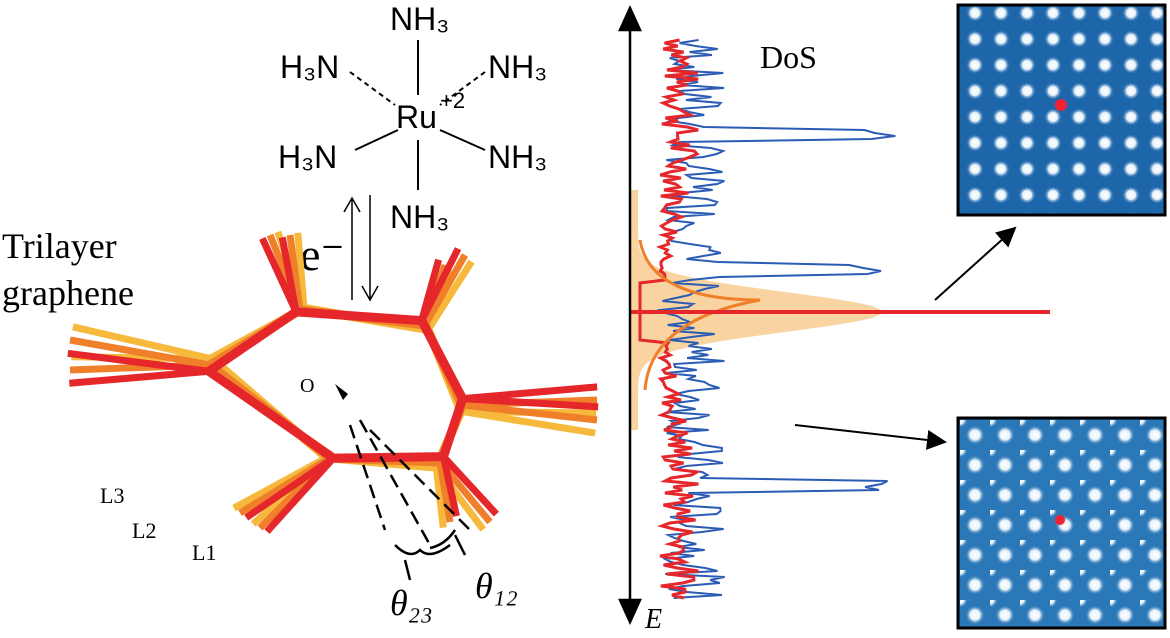 This screenshot has width=1170, height=638. Describe the element at coordinates (409, 500) in the screenshot. I see `angle-marks` at that location.